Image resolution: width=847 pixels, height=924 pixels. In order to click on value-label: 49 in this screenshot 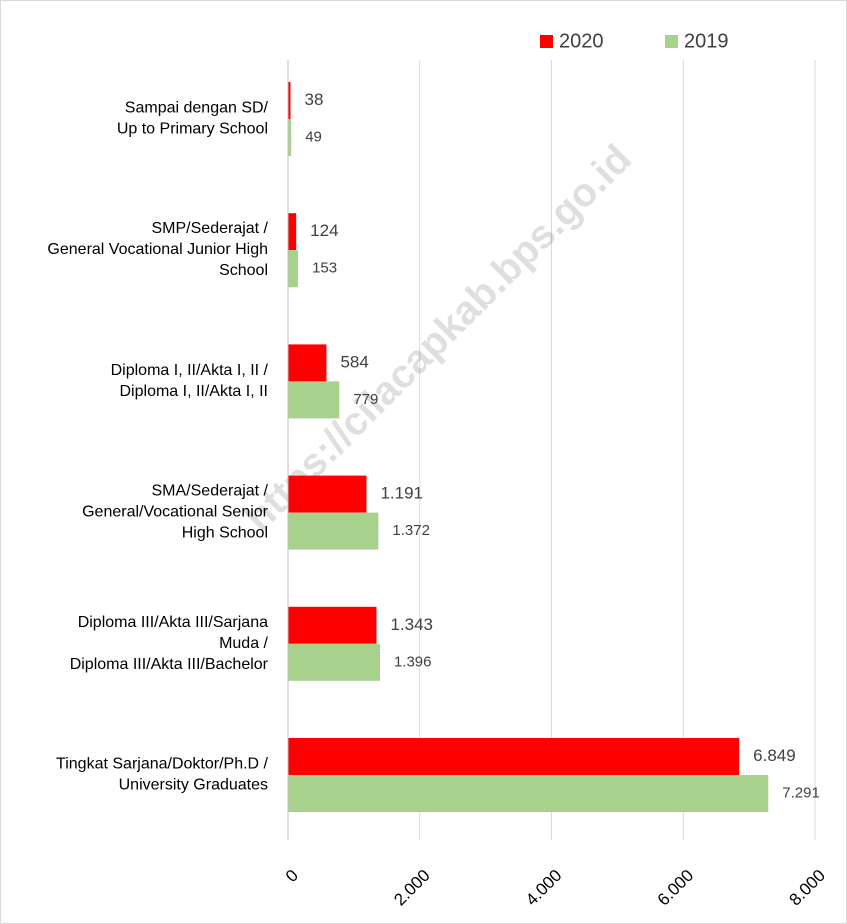, I will do `click(313, 136)`.